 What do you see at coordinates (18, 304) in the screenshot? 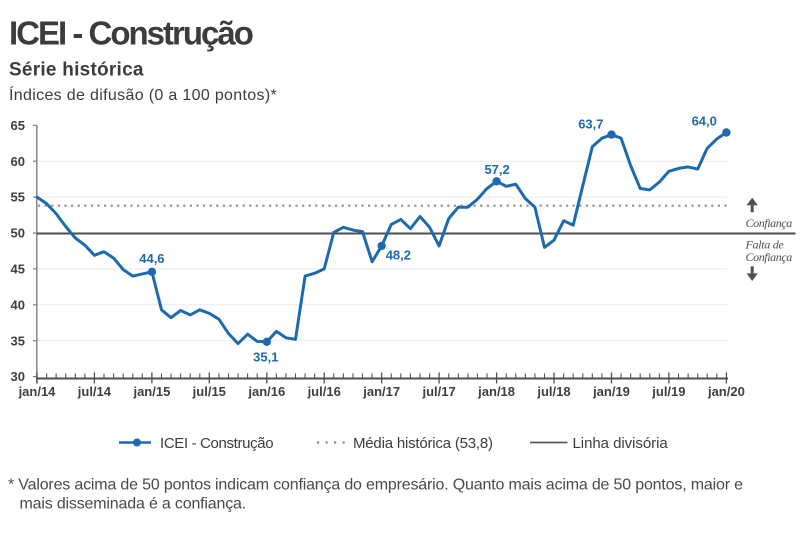
I see `svg-text: 40` at bounding box center [18, 304].